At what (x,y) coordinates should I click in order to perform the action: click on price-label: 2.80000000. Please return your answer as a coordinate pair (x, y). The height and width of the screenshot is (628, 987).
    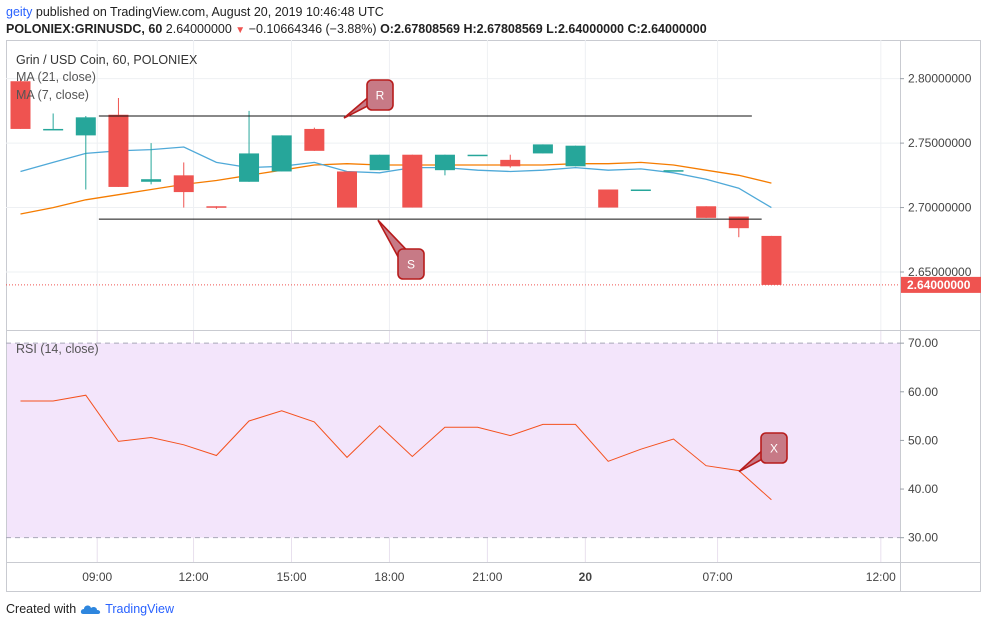
    Looking at the image, I should click on (940, 79).